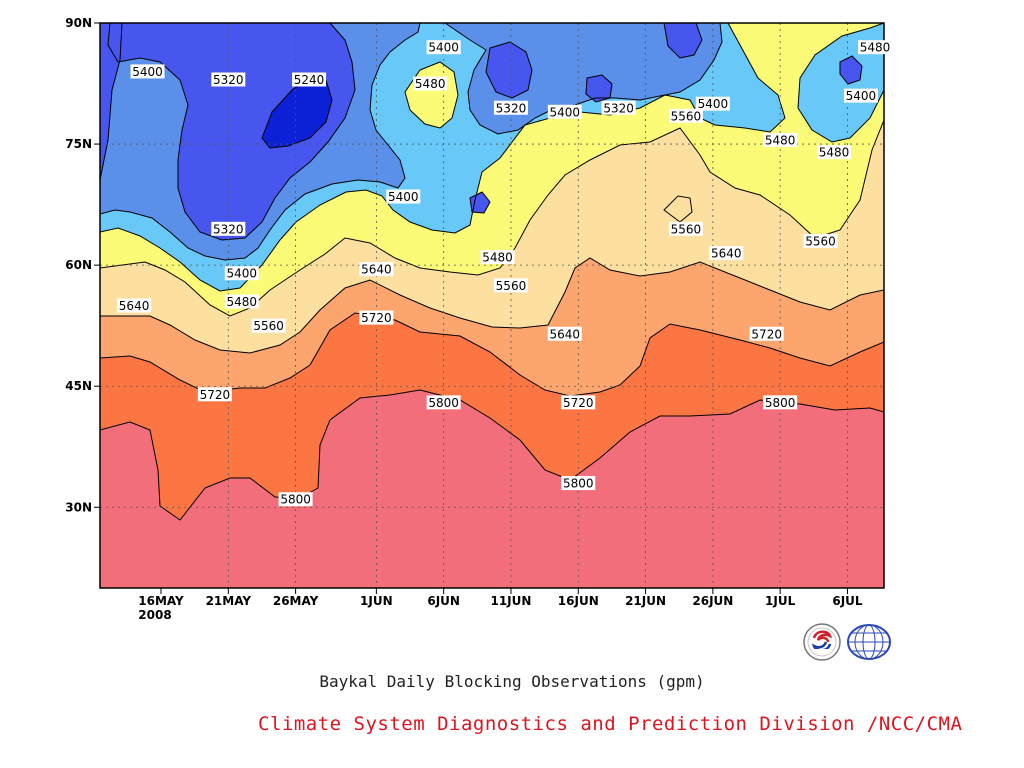 The width and height of the screenshot is (1024, 768). What do you see at coordinates (78, 386) in the screenshot?
I see `y-tick-label: 45N` at bounding box center [78, 386].